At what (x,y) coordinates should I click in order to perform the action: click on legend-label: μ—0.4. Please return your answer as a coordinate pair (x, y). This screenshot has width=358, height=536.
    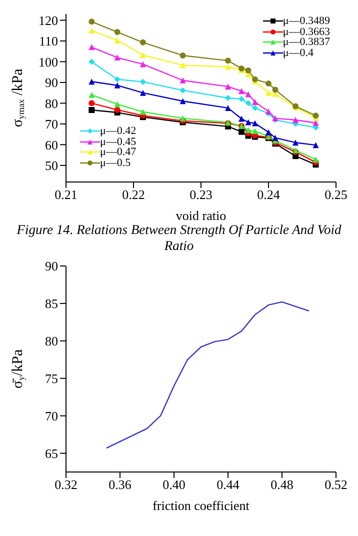
    Looking at the image, I should click on (298, 52).